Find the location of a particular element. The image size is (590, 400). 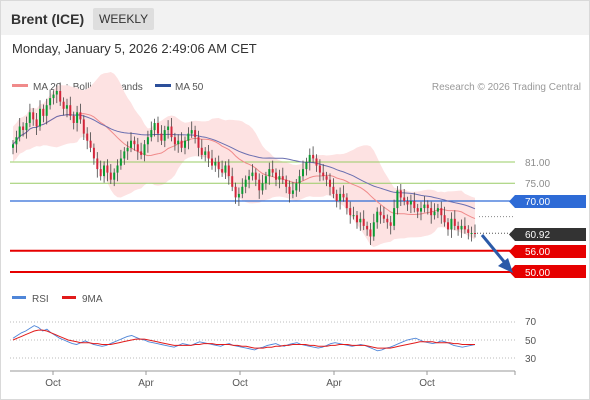

rsi-tick-50: 50 is located at coordinates (531, 341).